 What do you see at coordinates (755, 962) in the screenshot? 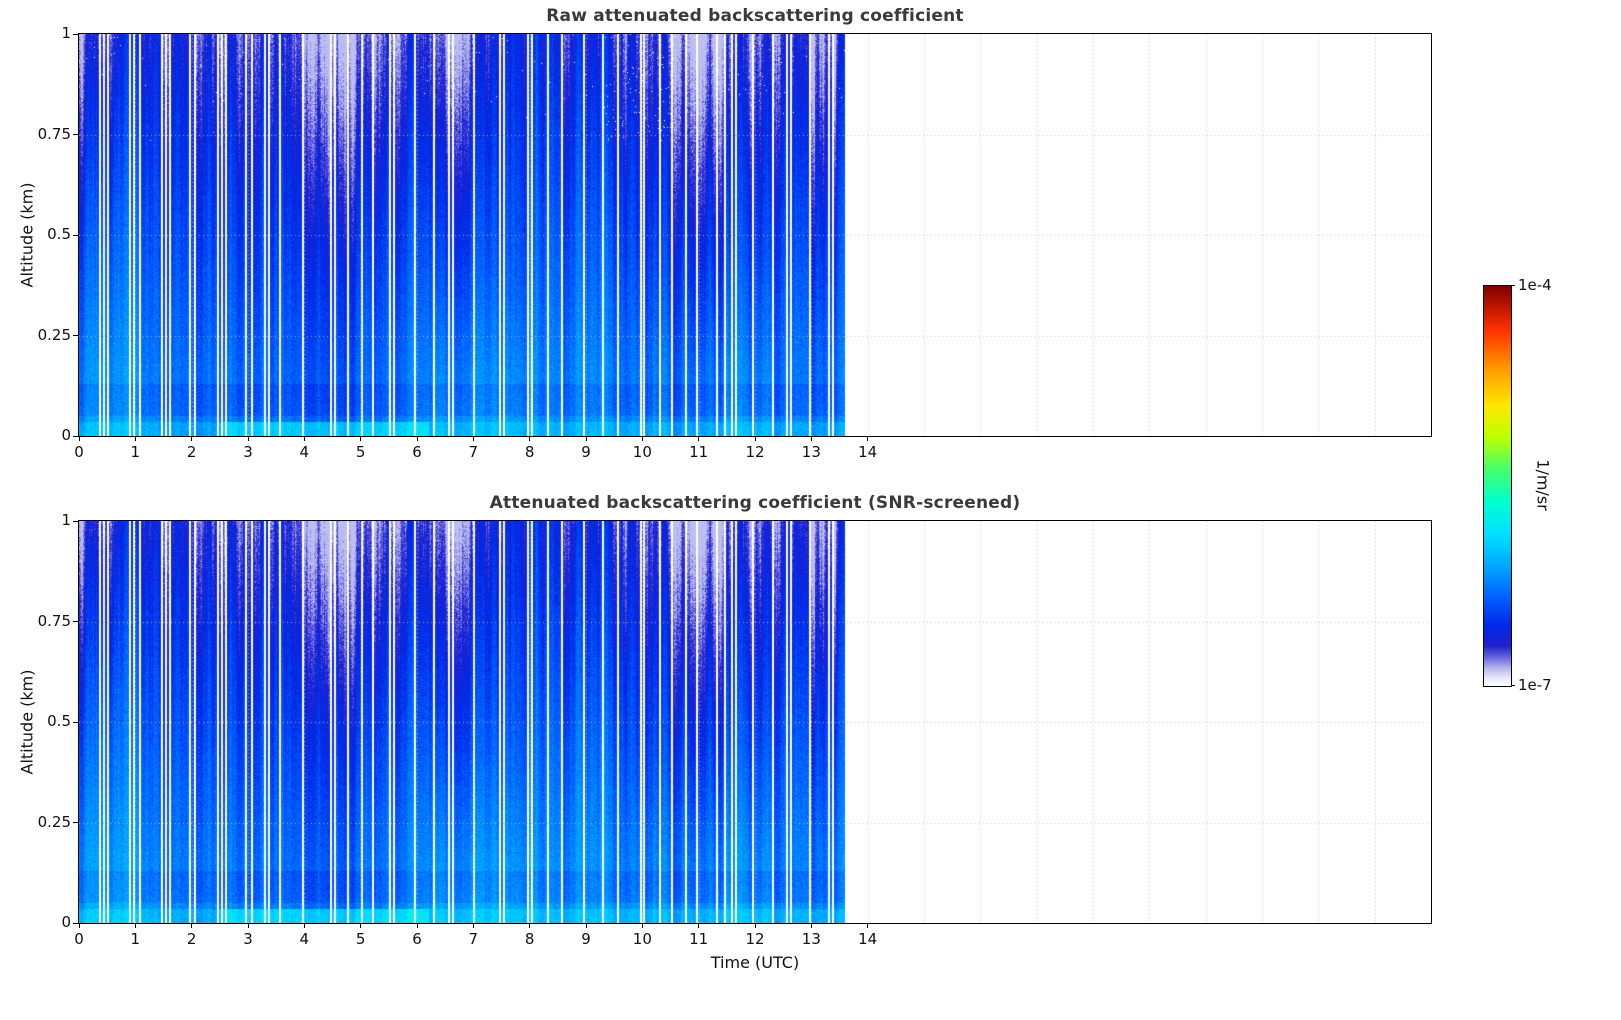
I see `x-axis-label: Time (UTC)` at bounding box center [755, 962].